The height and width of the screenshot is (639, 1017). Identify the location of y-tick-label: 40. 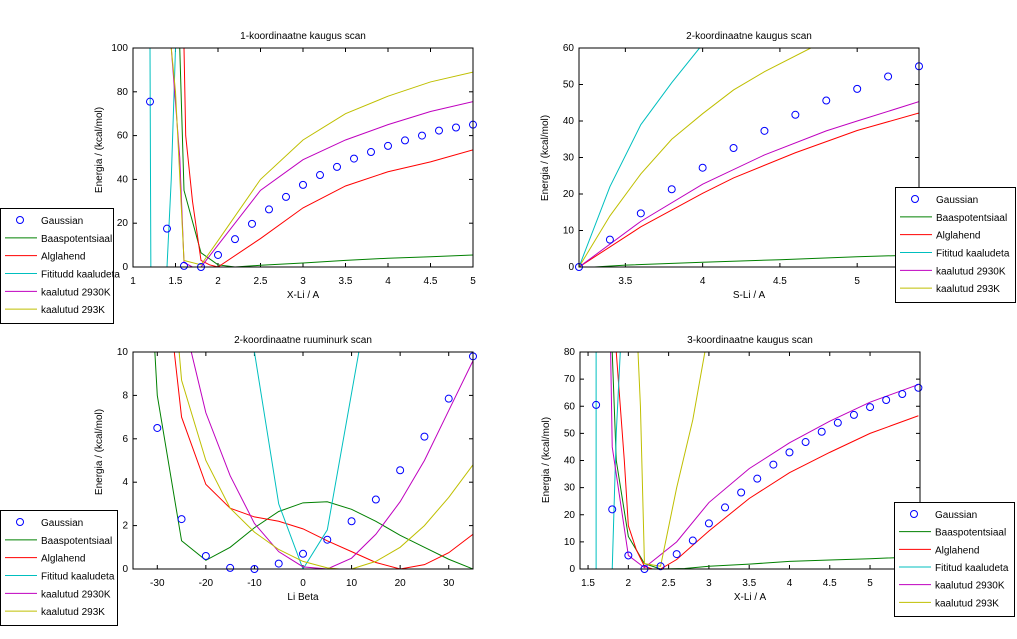
(569, 121).